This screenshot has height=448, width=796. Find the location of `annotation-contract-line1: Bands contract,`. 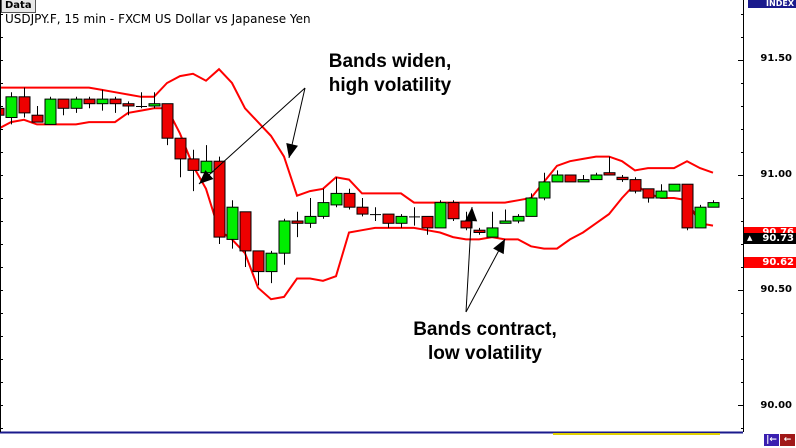

annotation-contract-line1: Bands contract, is located at coordinates (485, 329).